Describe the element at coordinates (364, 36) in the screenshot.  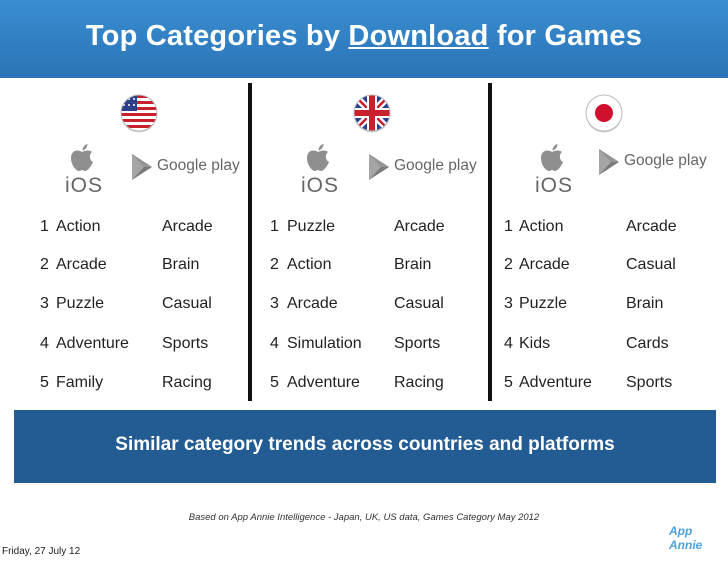
I see `slide-title: Top Categories by Download for Games` at that location.